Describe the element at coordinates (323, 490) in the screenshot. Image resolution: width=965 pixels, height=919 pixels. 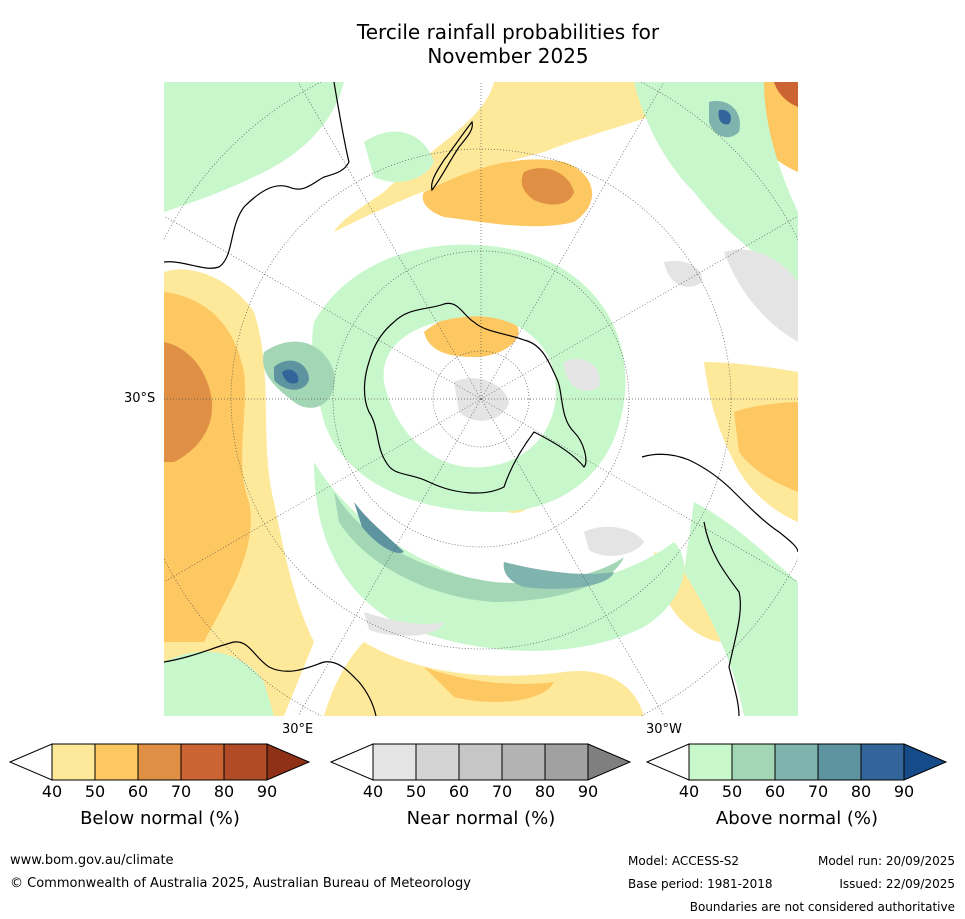
I see `meridian-g` at that location.